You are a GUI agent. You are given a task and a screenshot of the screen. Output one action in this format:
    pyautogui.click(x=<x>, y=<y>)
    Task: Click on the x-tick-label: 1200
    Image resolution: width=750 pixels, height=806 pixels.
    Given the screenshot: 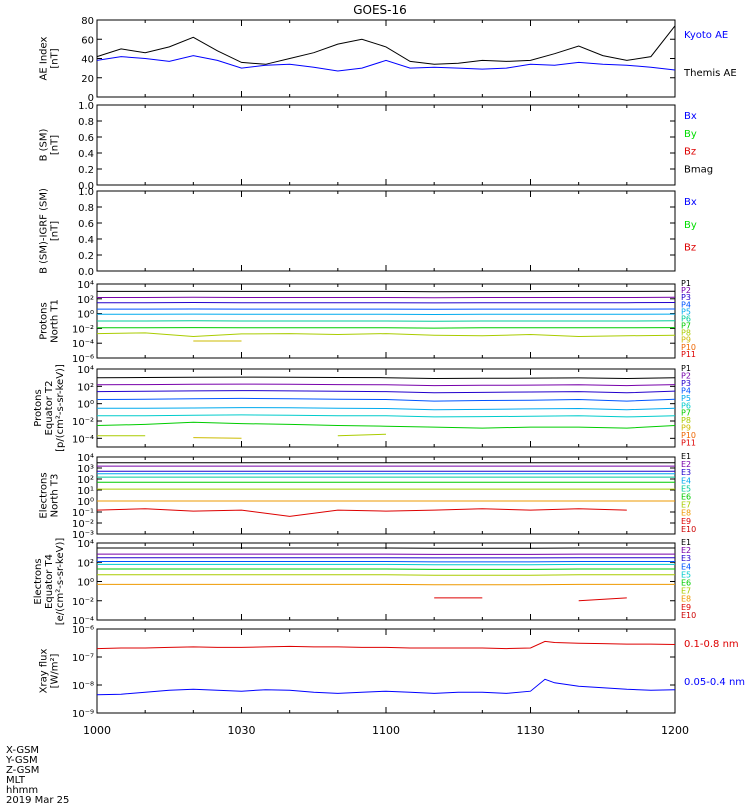 What is the action you would take?
    pyautogui.click(x=675, y=730)
    